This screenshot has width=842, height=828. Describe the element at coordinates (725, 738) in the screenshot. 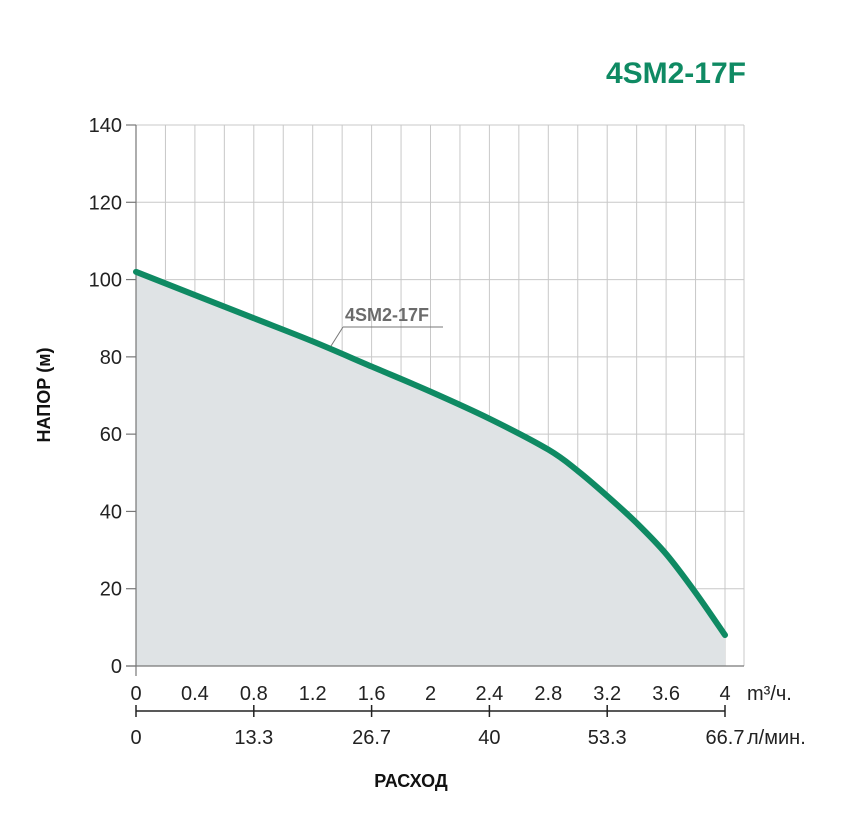

I see `x-tick-label-secondary: 66.7` at that location.